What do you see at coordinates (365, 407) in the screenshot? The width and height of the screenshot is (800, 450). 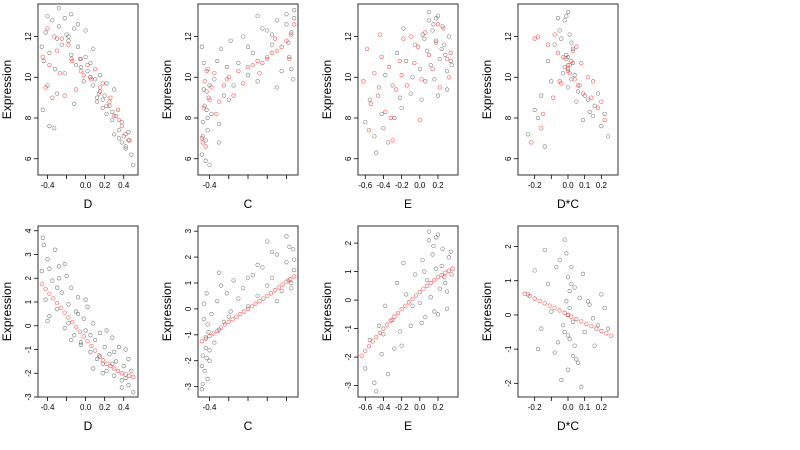 I see `x-tick-label: -0.6` at bounding box center [365, 407].